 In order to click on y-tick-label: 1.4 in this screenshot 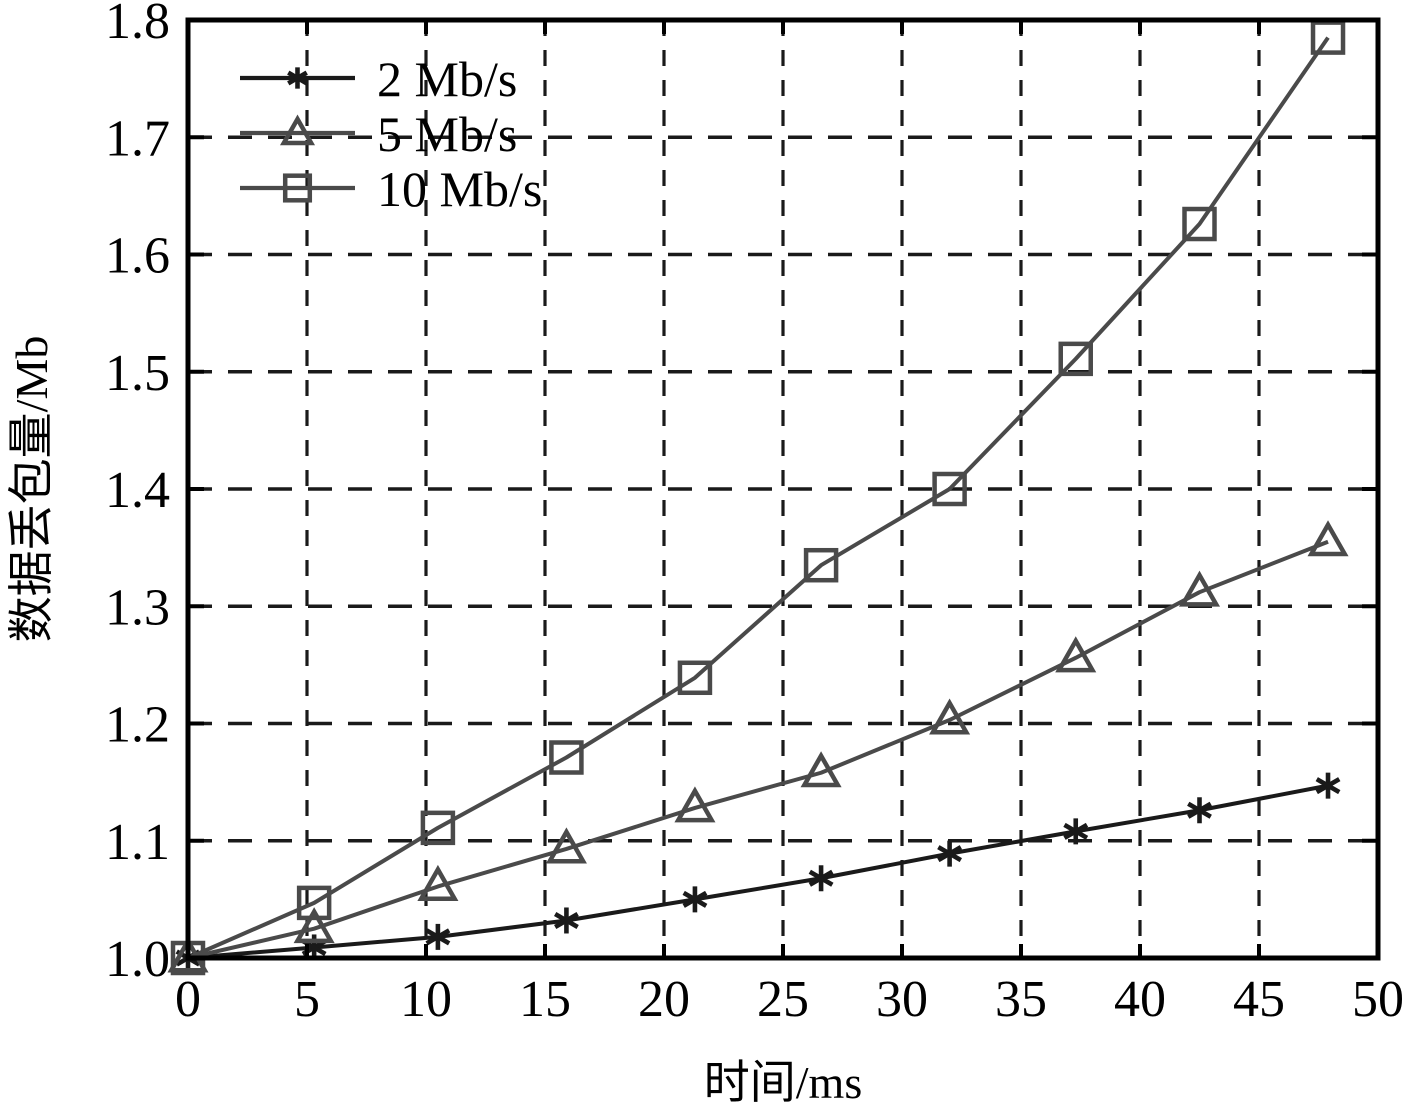, I will do `click(137, 490)`.